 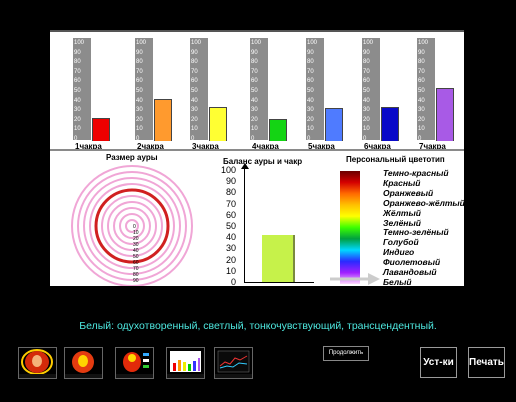 What do you see at coordinates (233, 363) in the screenshot?
I see `thumb-graph` at bounding box center [233, 363].